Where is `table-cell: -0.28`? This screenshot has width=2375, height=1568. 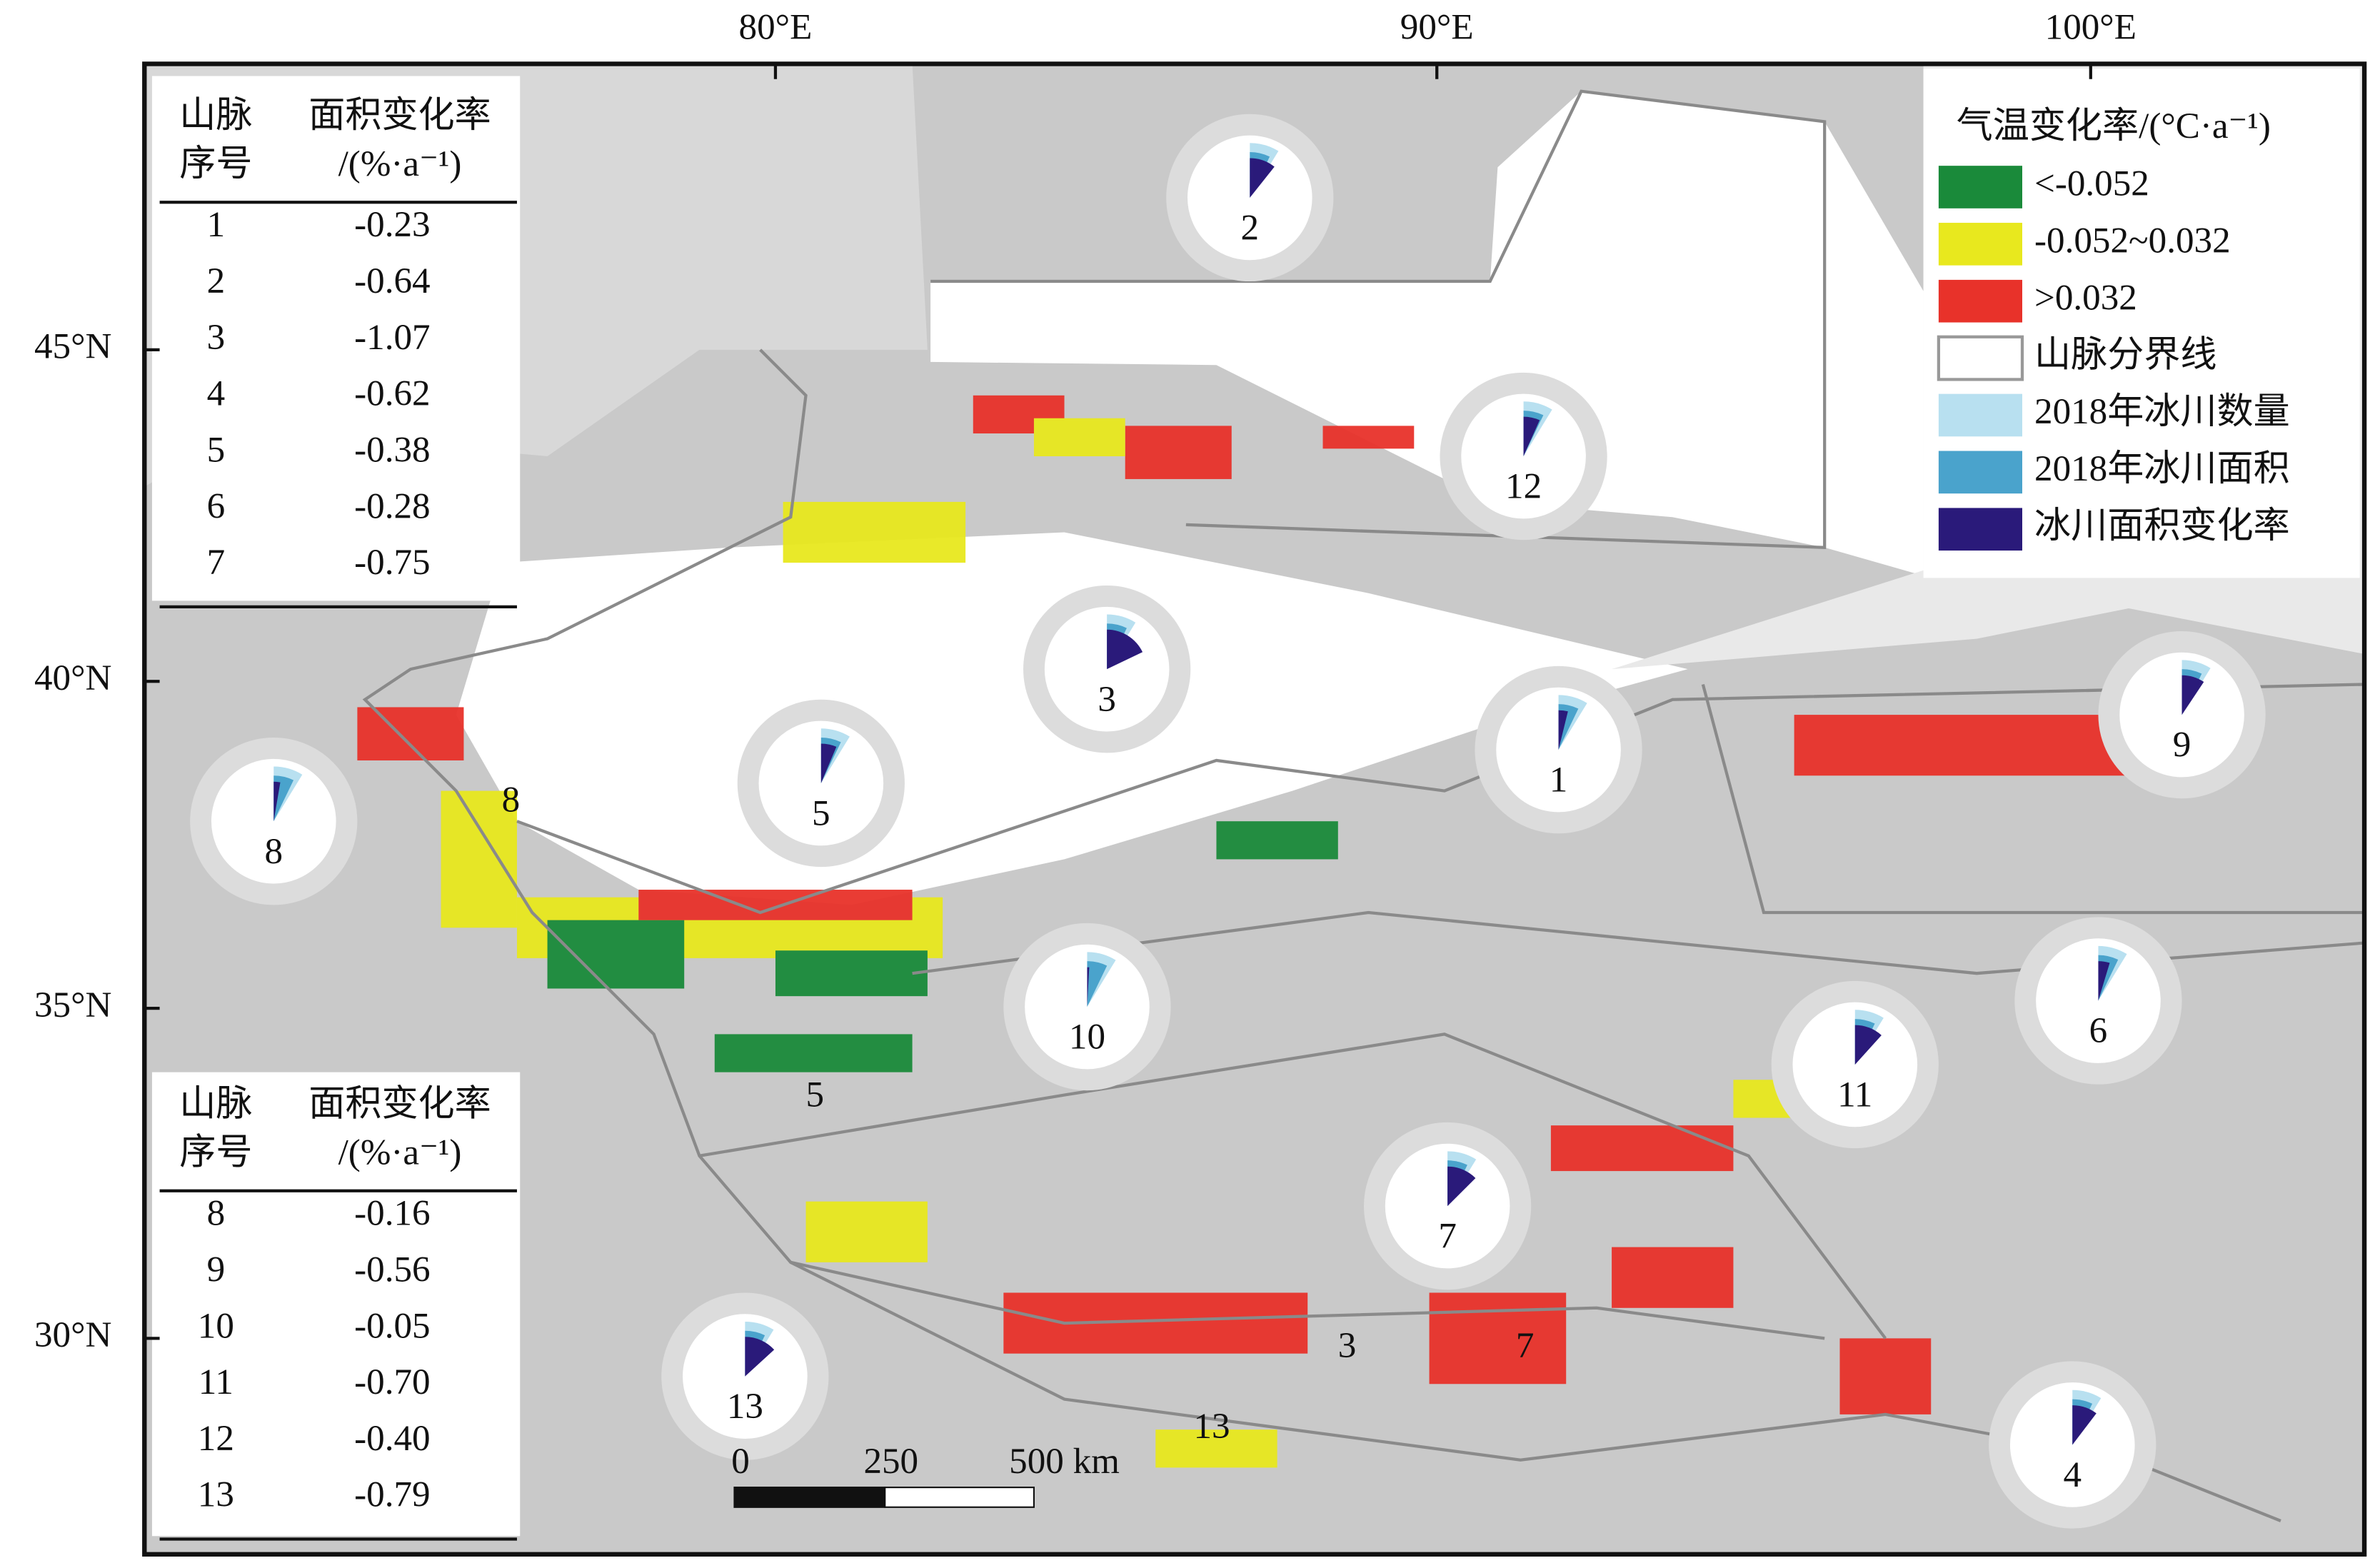 table-cell: -0.28 is located at coordinates (392, 506).